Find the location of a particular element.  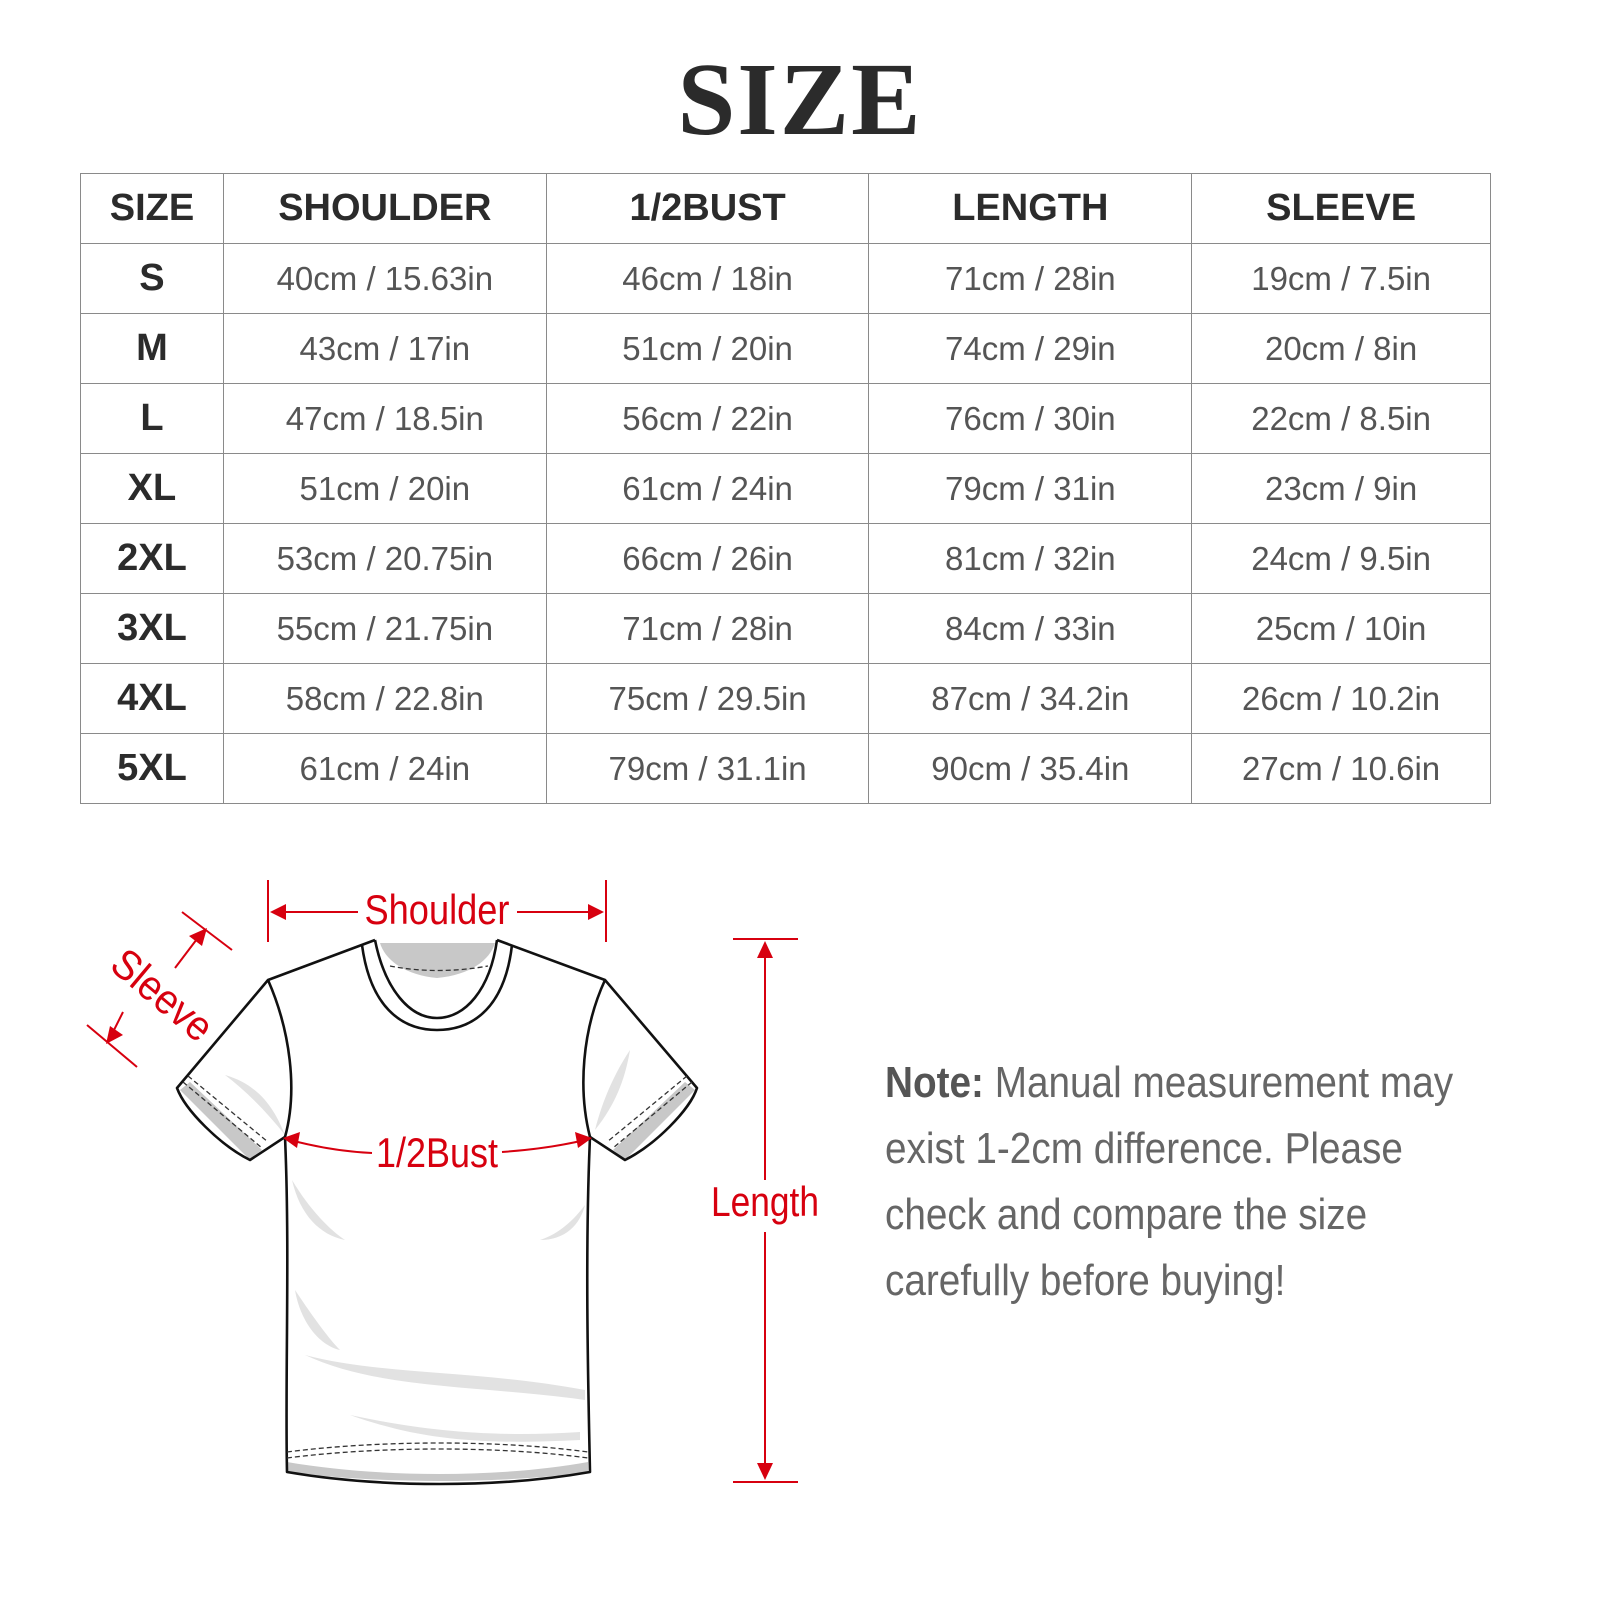

note-label: Note: is located at coordinates (934, 1082).